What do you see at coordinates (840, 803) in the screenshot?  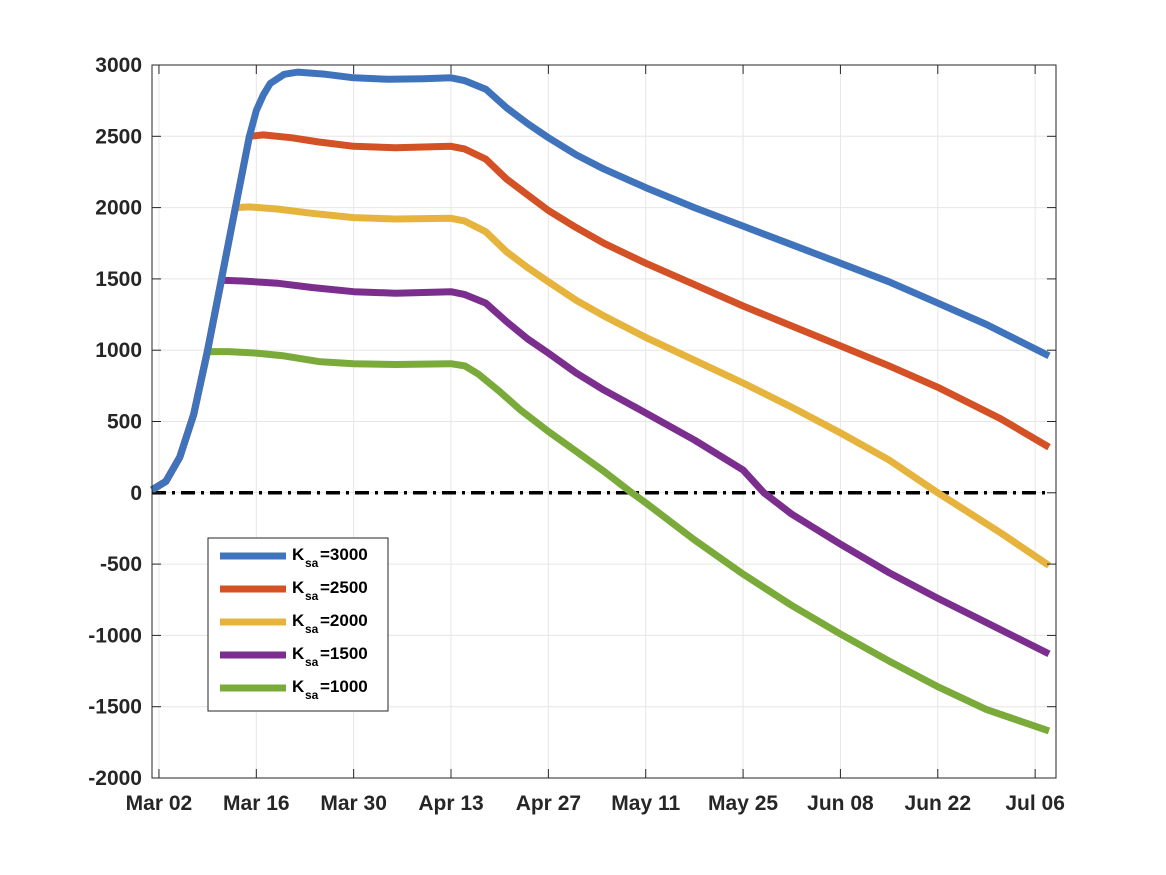 I see `x-tick-label: Jun 08` at bounding box center [840, 803].